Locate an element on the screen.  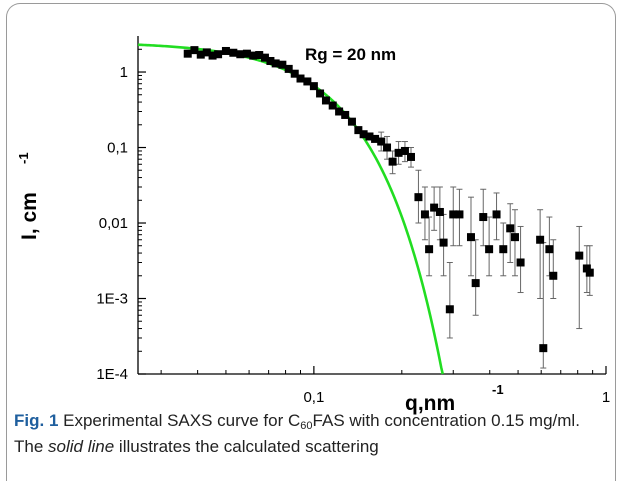
rg-annotation: Rg = 20 nm is located at coordinates (350, 54).